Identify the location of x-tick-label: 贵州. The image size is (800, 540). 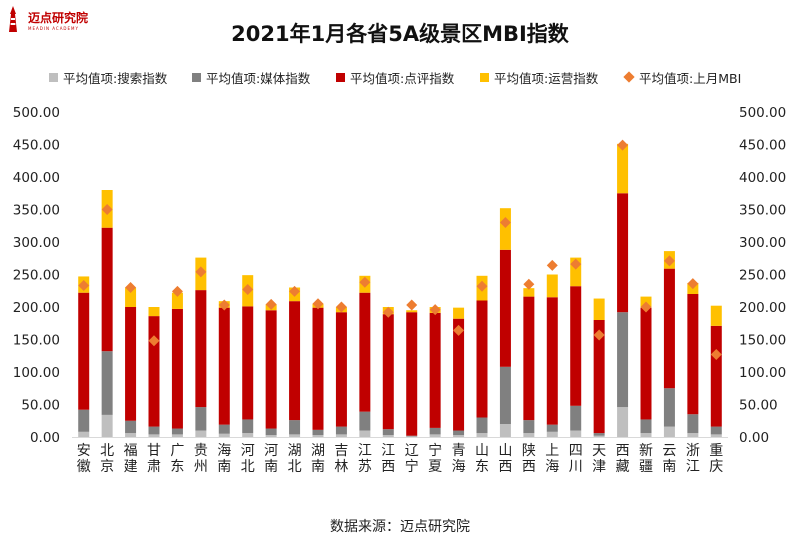
(201, 459).